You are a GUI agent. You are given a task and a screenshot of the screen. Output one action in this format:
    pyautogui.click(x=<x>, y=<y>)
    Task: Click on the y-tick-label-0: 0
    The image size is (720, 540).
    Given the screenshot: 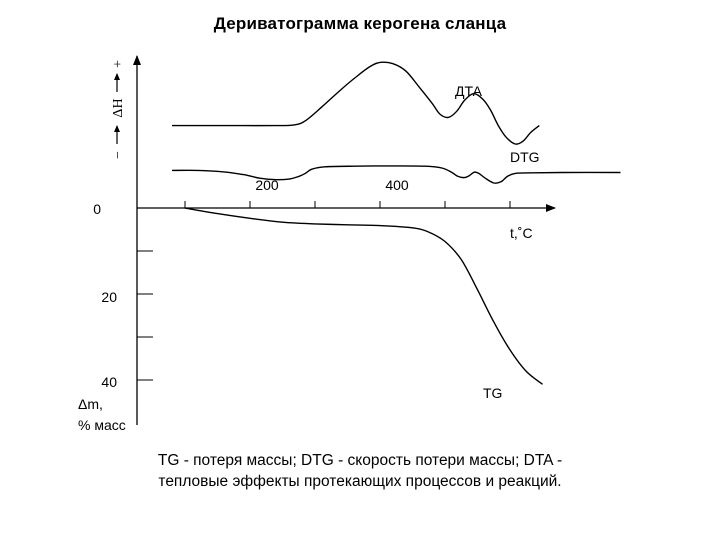 What is the action you would take?
    pyautogui.click(x=97, y=209)
    